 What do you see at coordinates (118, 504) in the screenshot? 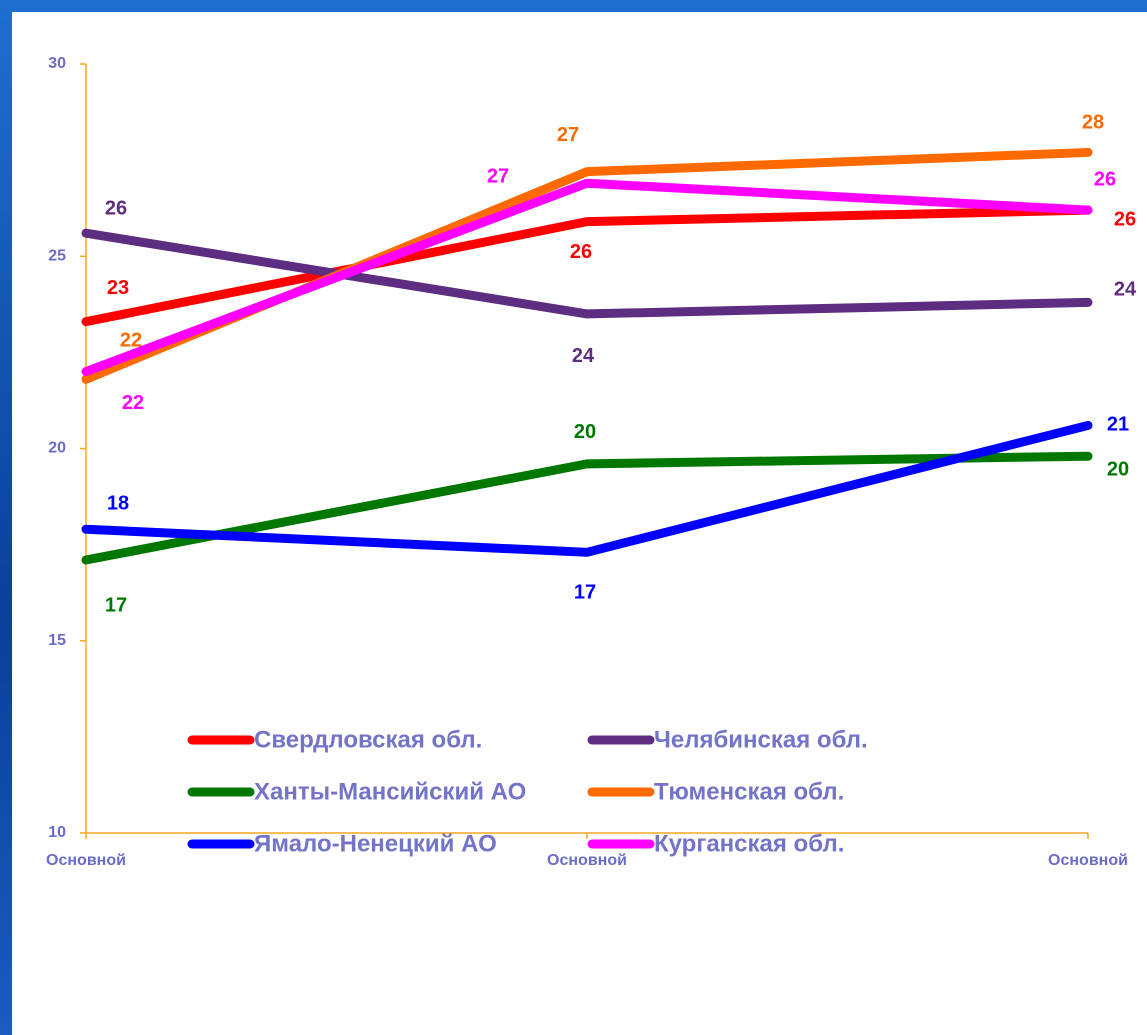
I see `value-label: 18` at bounding box center [118, 504].